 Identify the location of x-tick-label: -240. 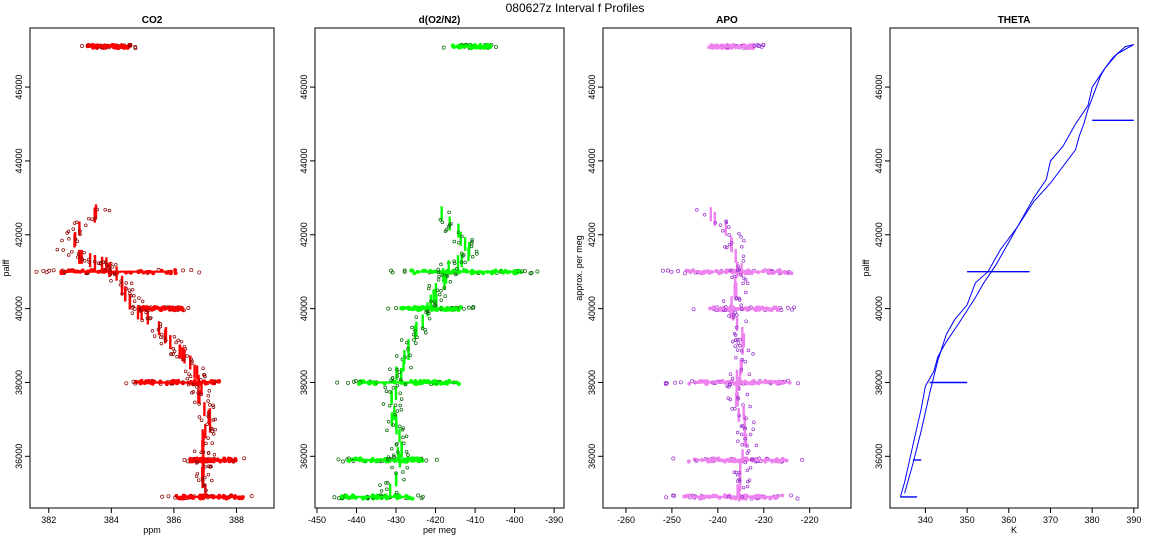
(718, 520).